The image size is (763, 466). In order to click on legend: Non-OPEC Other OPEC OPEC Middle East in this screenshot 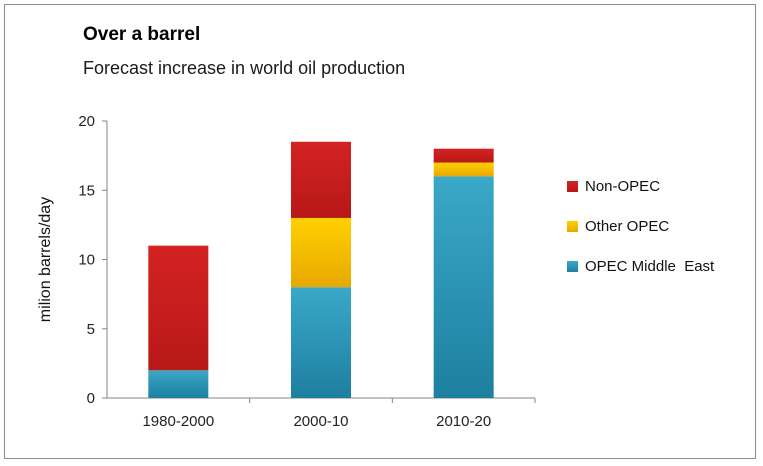, I will do `click(641, 226)`.